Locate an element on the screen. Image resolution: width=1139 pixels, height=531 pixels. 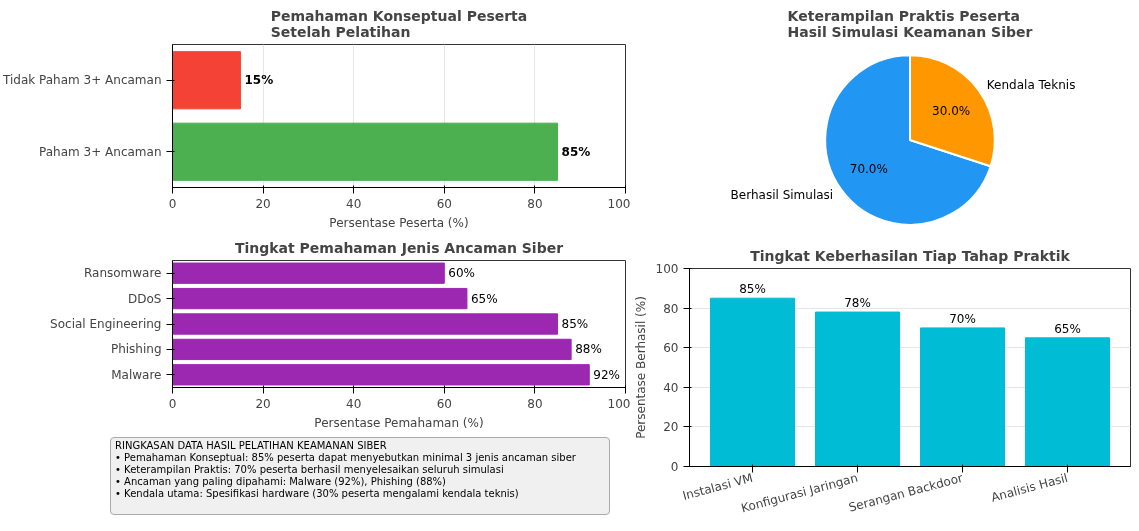
y-tick-label: 60 is located at coordinates (671, 348).